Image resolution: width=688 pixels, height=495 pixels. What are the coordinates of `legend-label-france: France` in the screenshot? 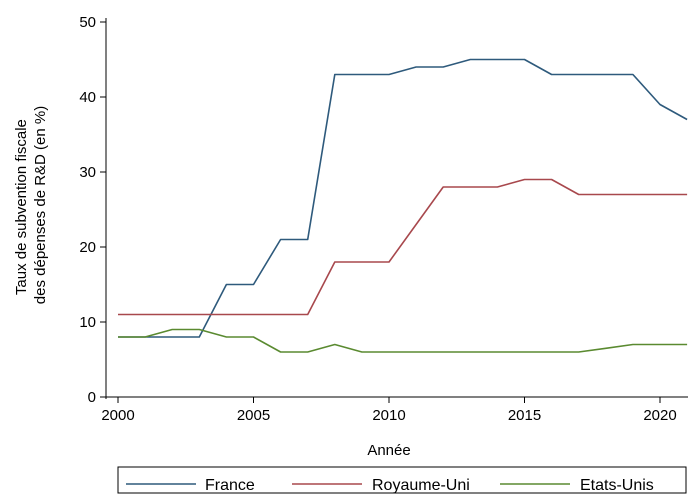 It's located at (230, 485).